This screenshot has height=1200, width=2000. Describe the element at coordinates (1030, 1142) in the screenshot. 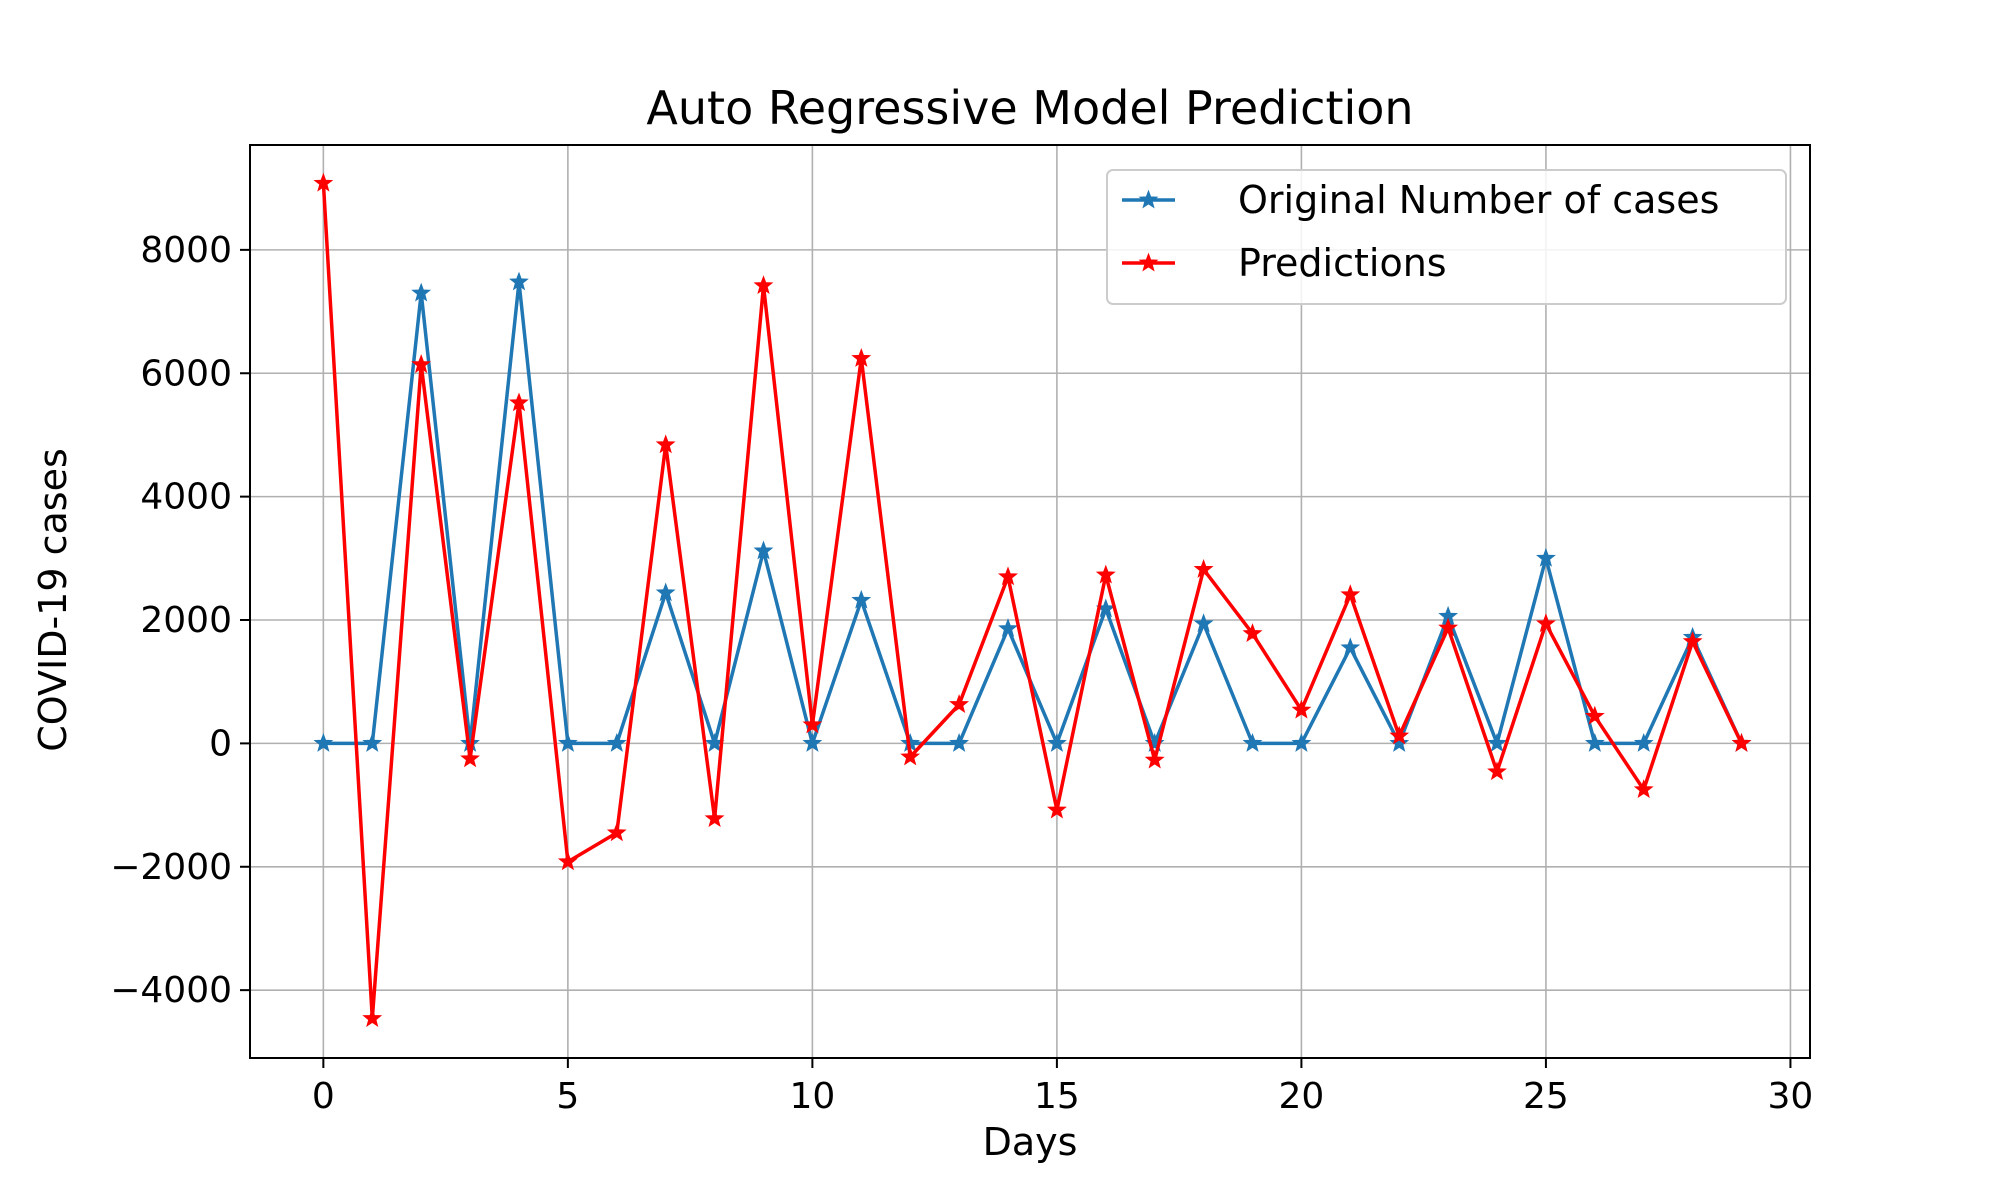

I see `x-axis-title: Days` at that location.